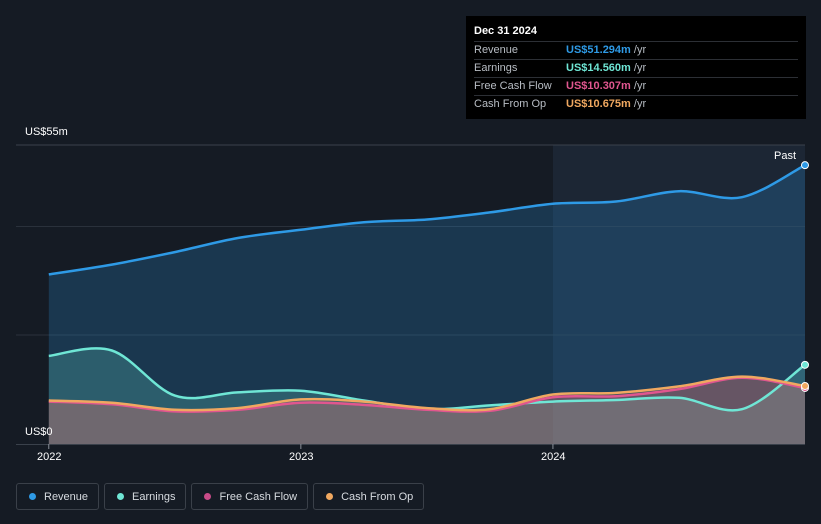  What do you see at coordinates (301, 457) in the screenshot?
I see `x-tick-label-2023: 2023` at bounding box center [301, 457].